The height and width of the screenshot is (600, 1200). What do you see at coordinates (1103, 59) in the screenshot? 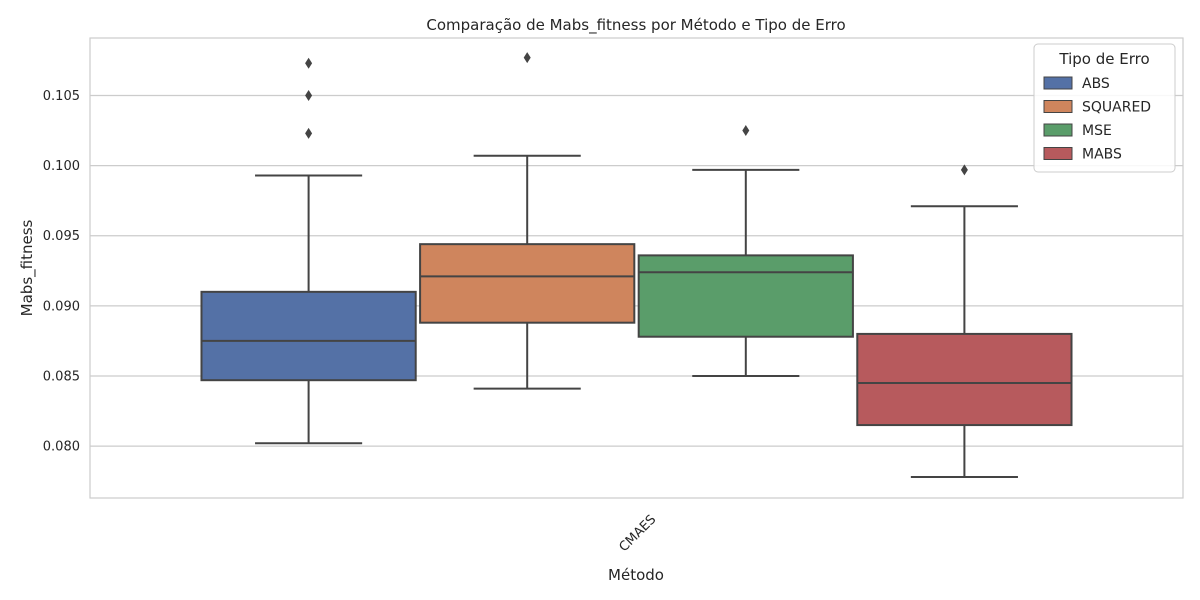
I see `legend-title: Tipo de Erro` at bounding box center [1103, 59].